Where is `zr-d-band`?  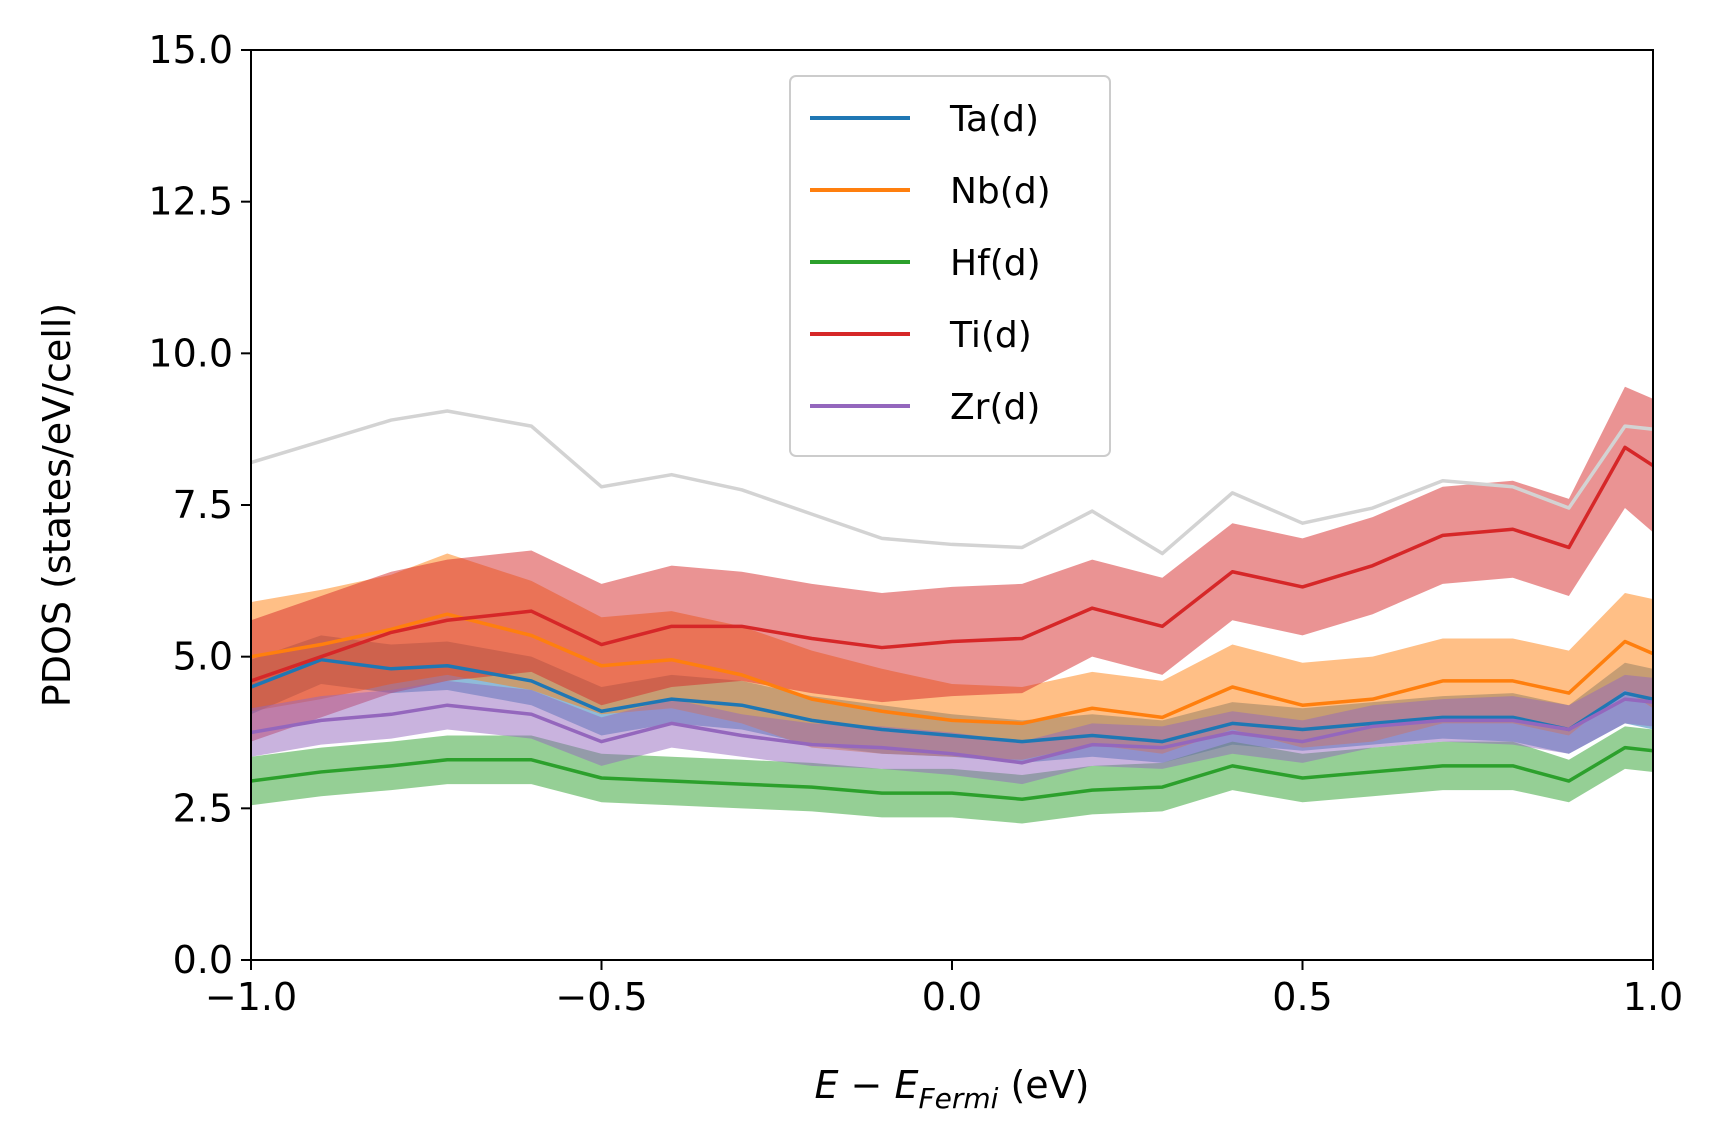 zr-d-band is located at coordinates (952, 729).